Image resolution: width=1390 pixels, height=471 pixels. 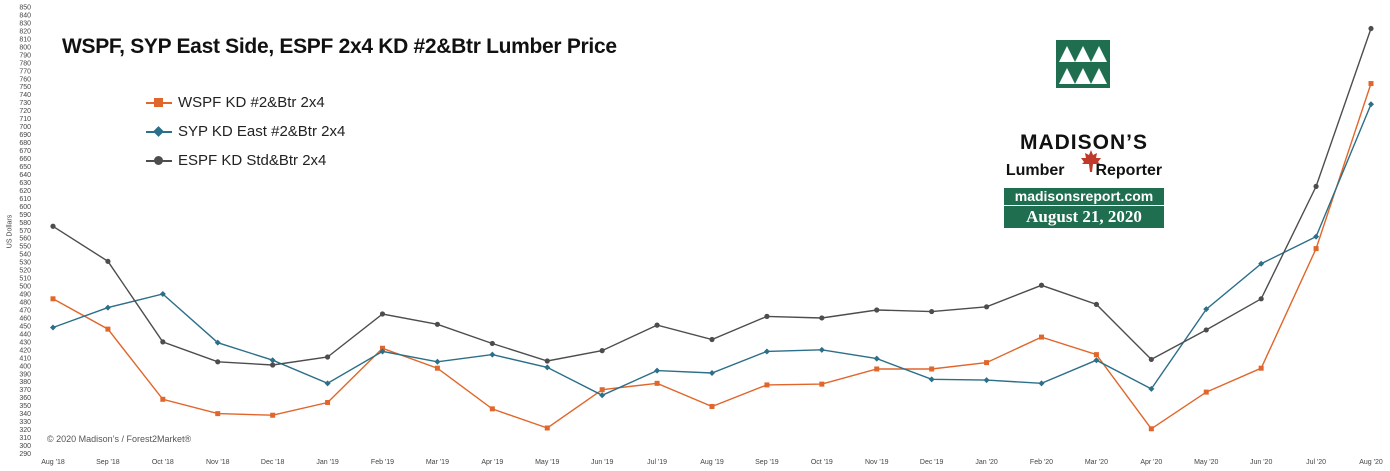 What do you see at coordinates (119, 439) in the screenshot?
I see `copyright: © 2020 Madison’s / Forest2Market®` at bounding box center [119, 439].